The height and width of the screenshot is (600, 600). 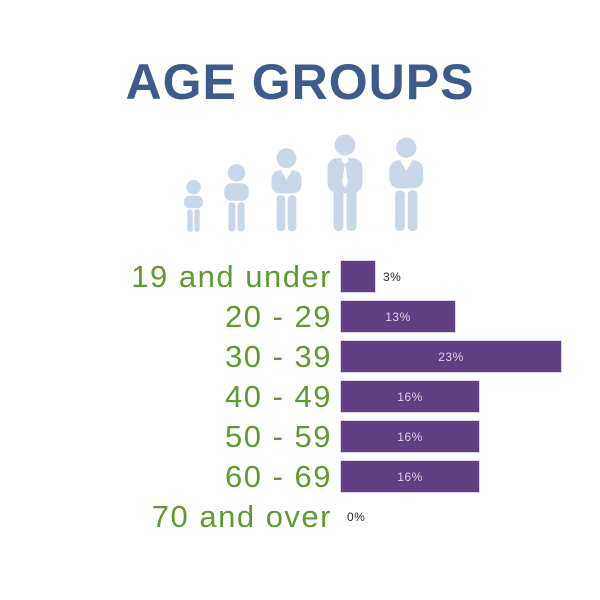 I want to click on chart-row-60-69: 60 - 69 16%, so click(x=300, y=476).